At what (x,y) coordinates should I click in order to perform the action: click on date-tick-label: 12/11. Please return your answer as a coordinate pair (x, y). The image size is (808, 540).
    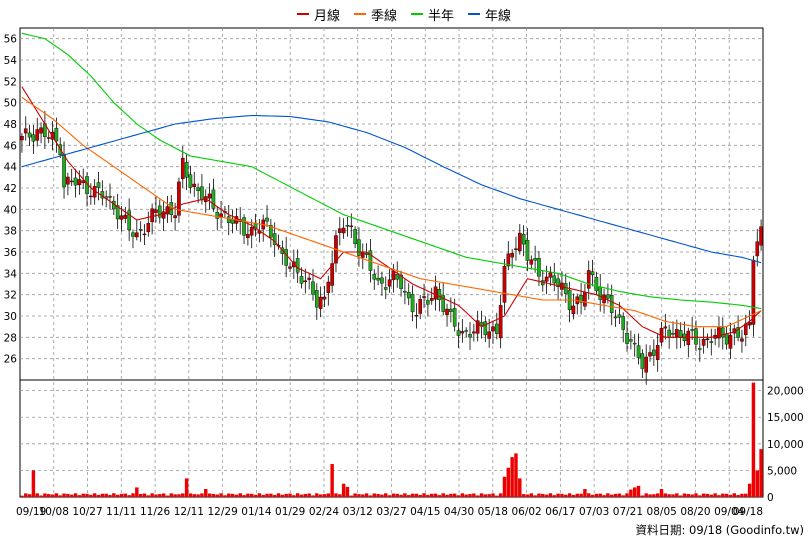
    Looking at the image, I should click on (189, 512).